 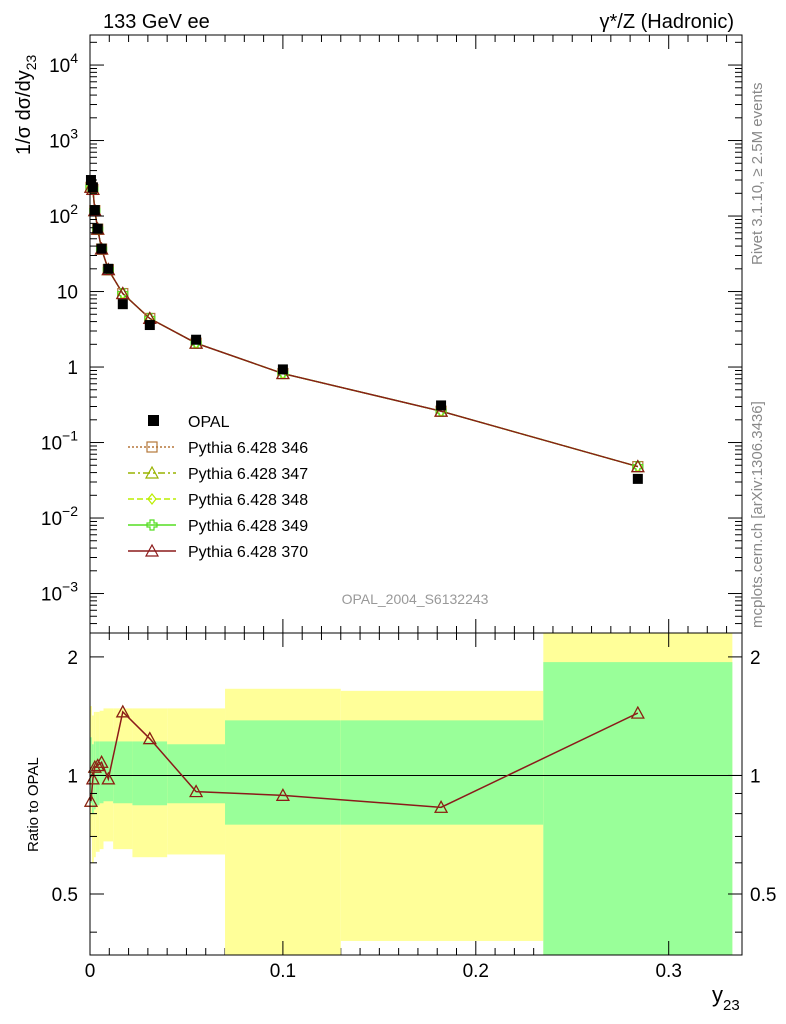 I want to click on ratio-y-tick-label-right: 0.5, so click(x=763, y=895).